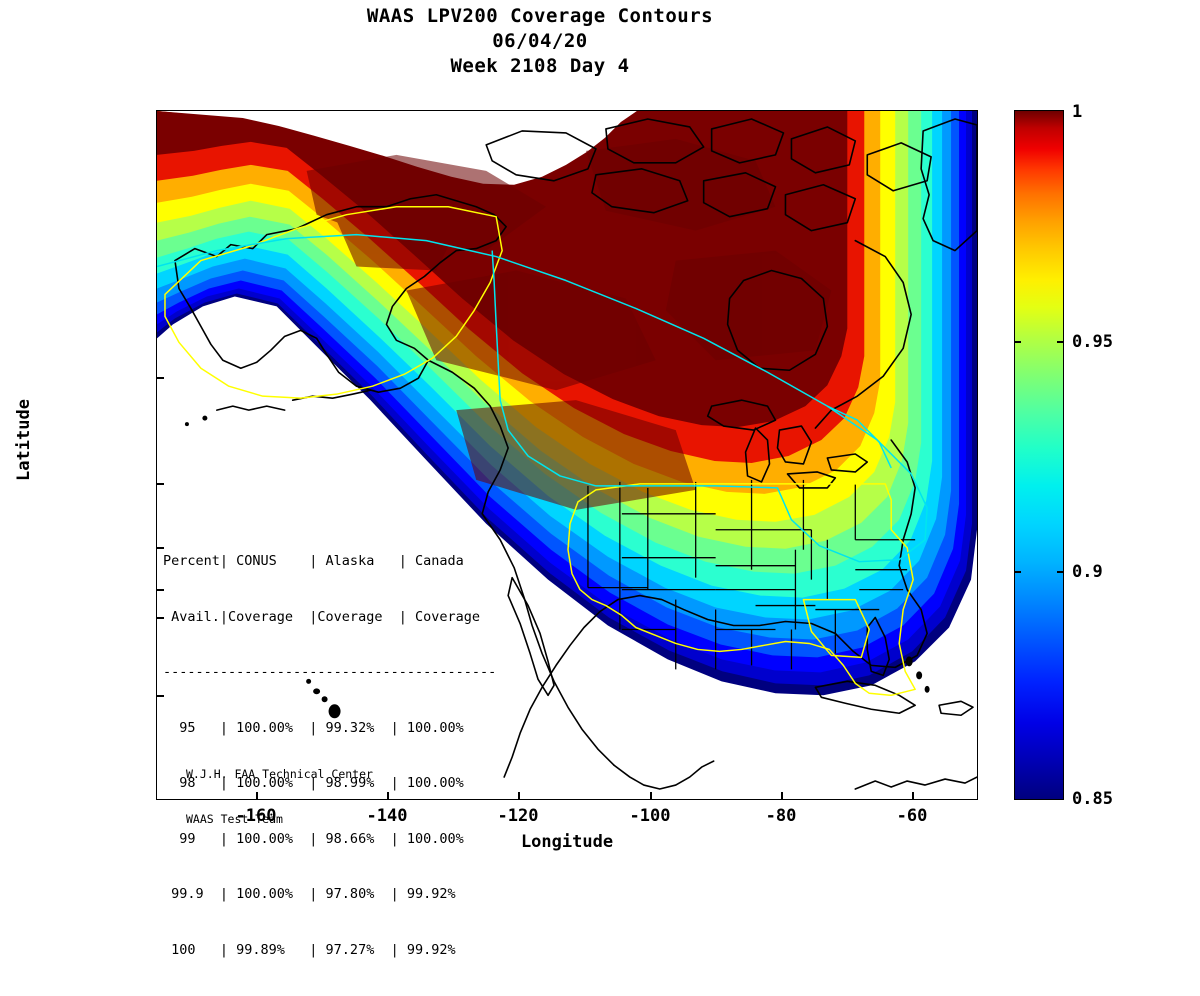  Describe the element at coordinates (518, 816) in the screenshot. I see `x-tick-120: -120` at that location.